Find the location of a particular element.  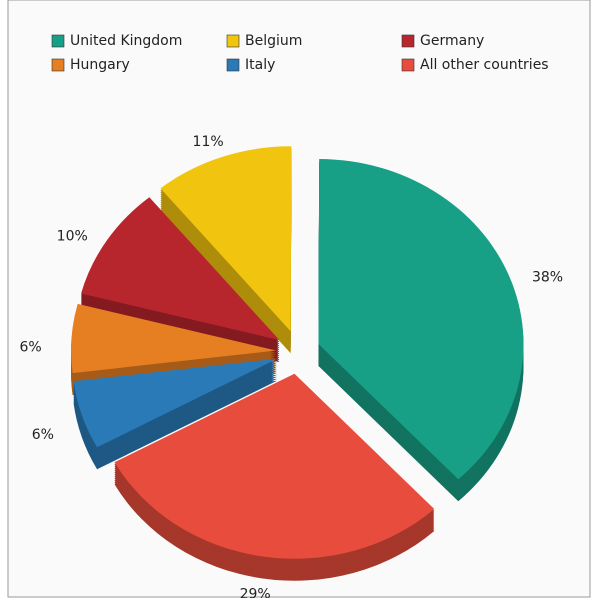

legend-label: Germany is located at coordinates (452, 41).